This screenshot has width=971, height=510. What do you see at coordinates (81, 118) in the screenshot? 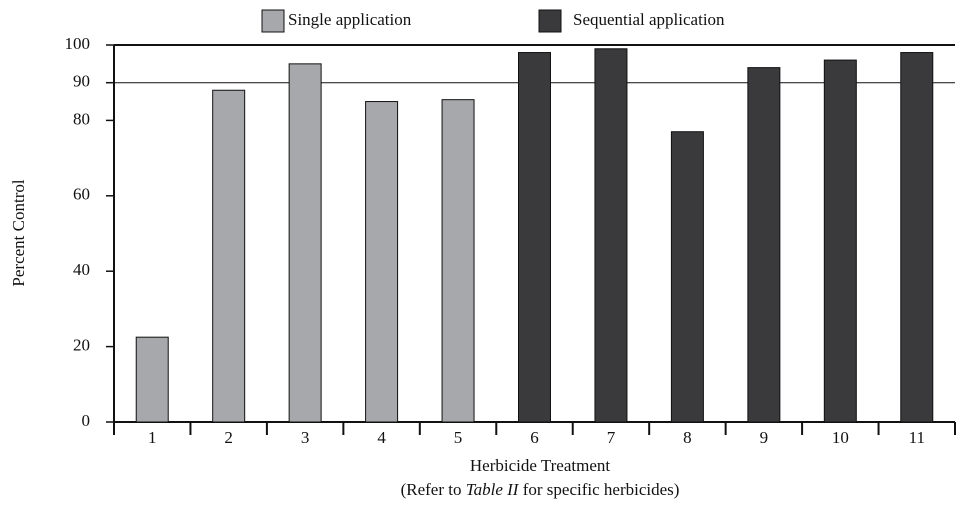
I see `y-tick-label: 80` at bounding box center [81, 118].